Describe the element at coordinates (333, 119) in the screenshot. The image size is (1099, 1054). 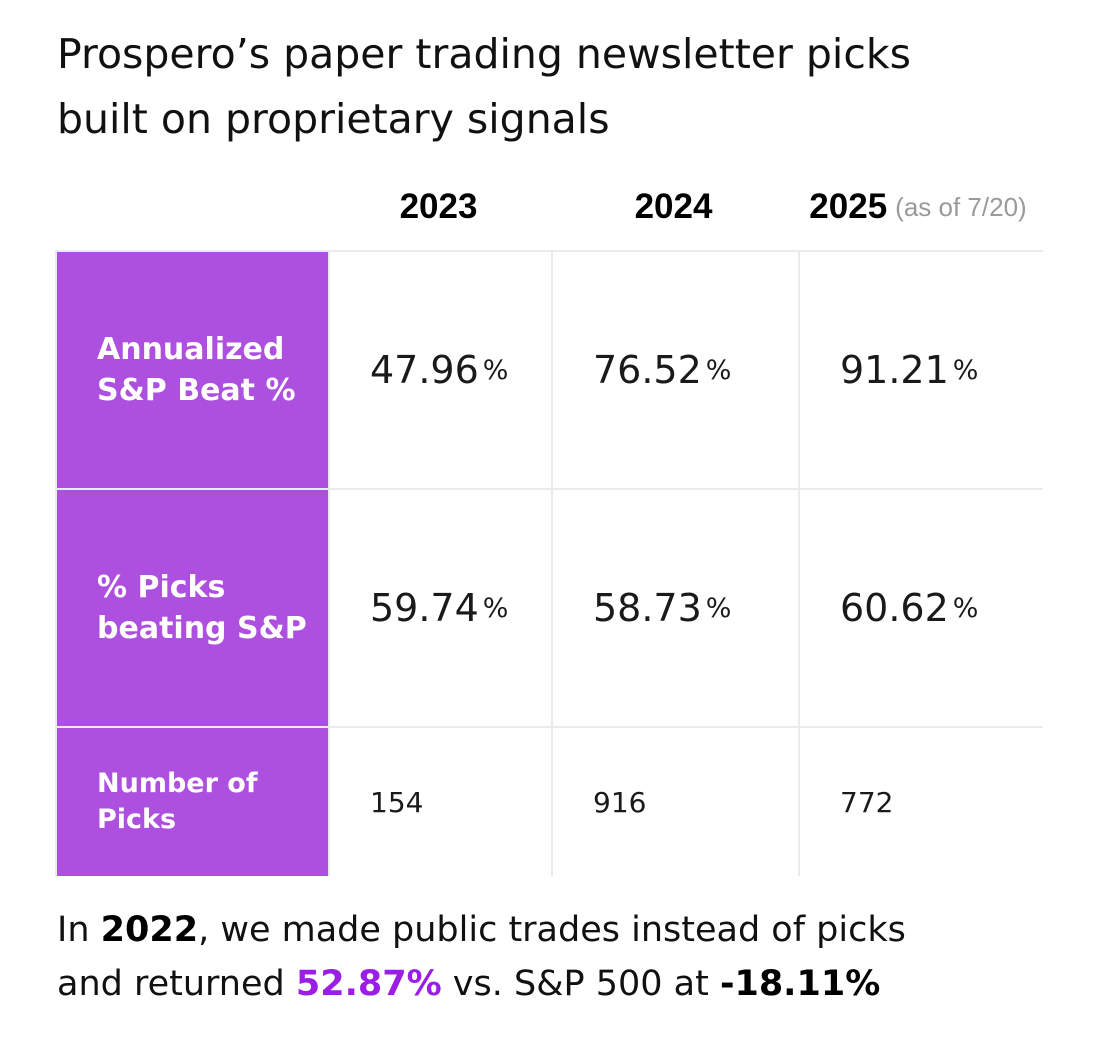
I see `title-line-2: built on proprietary signals` at that location.